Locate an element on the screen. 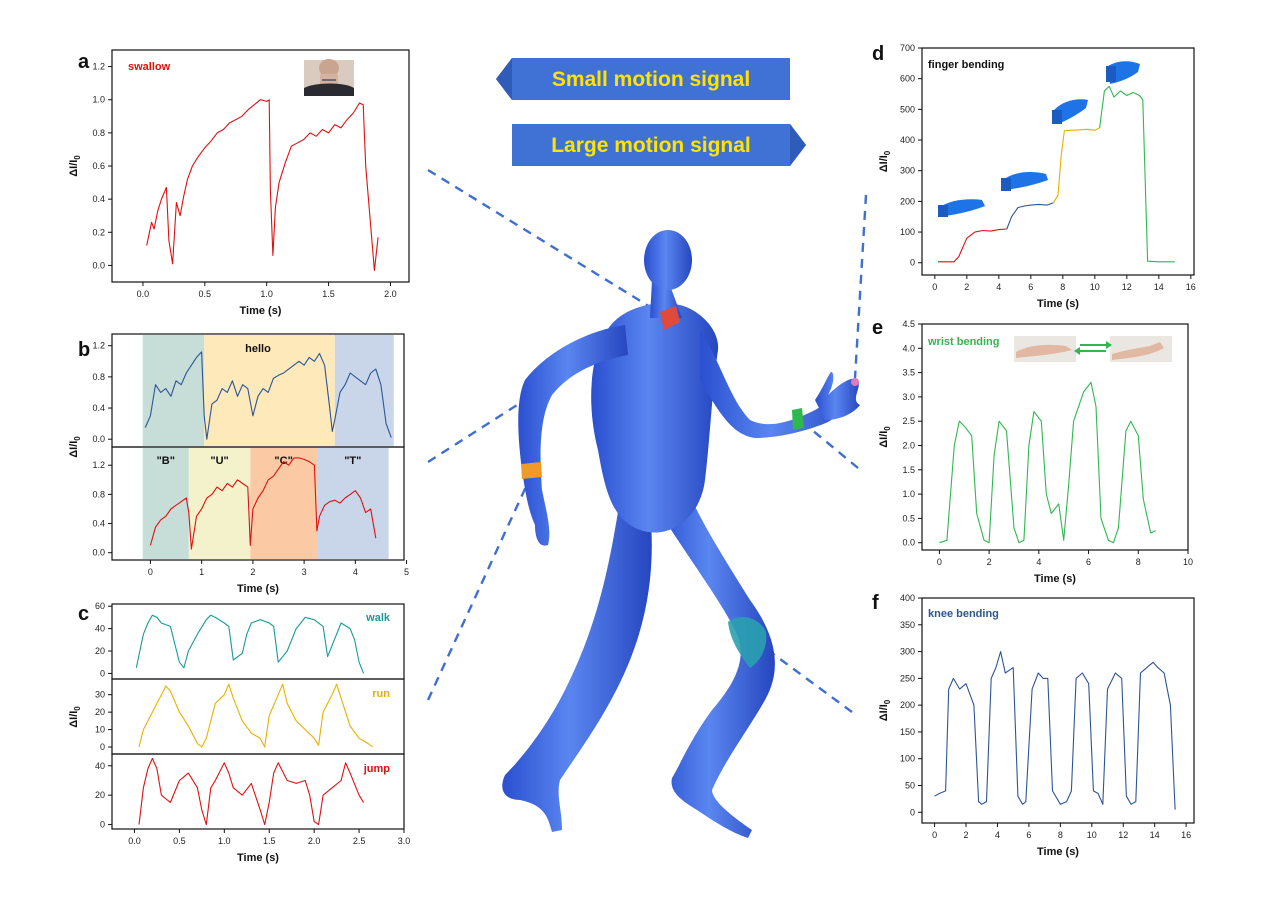  plot-frame-c-walk is located at coordinates (258, 641).